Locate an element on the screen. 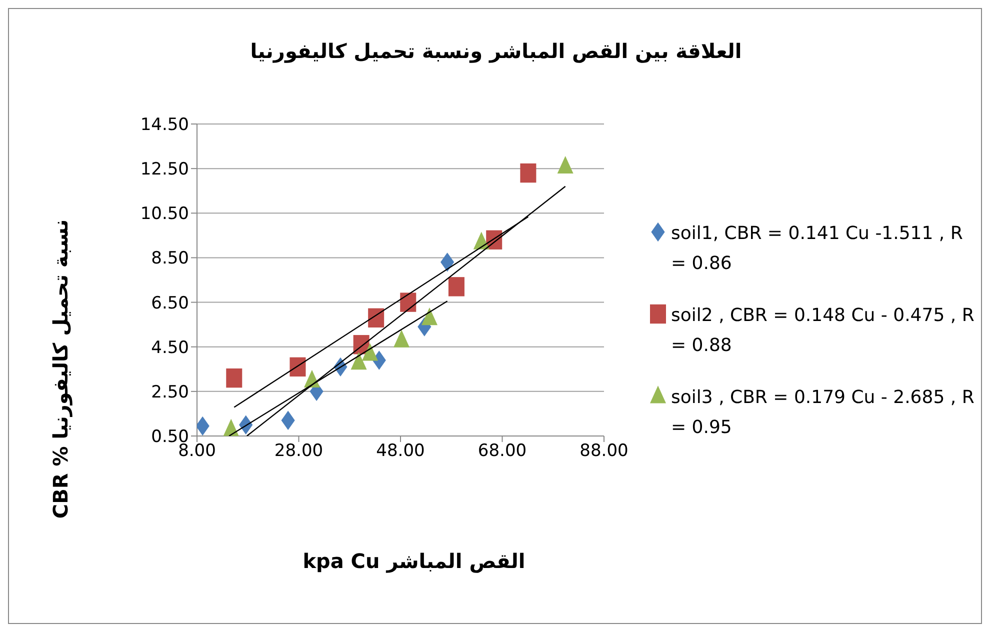 The height and width of the screenshot is (632, 990). chart-title: العلاقة بين القص المباشر ونسبة تحميل كاليفورنيا is located at coordinates (496, 51).